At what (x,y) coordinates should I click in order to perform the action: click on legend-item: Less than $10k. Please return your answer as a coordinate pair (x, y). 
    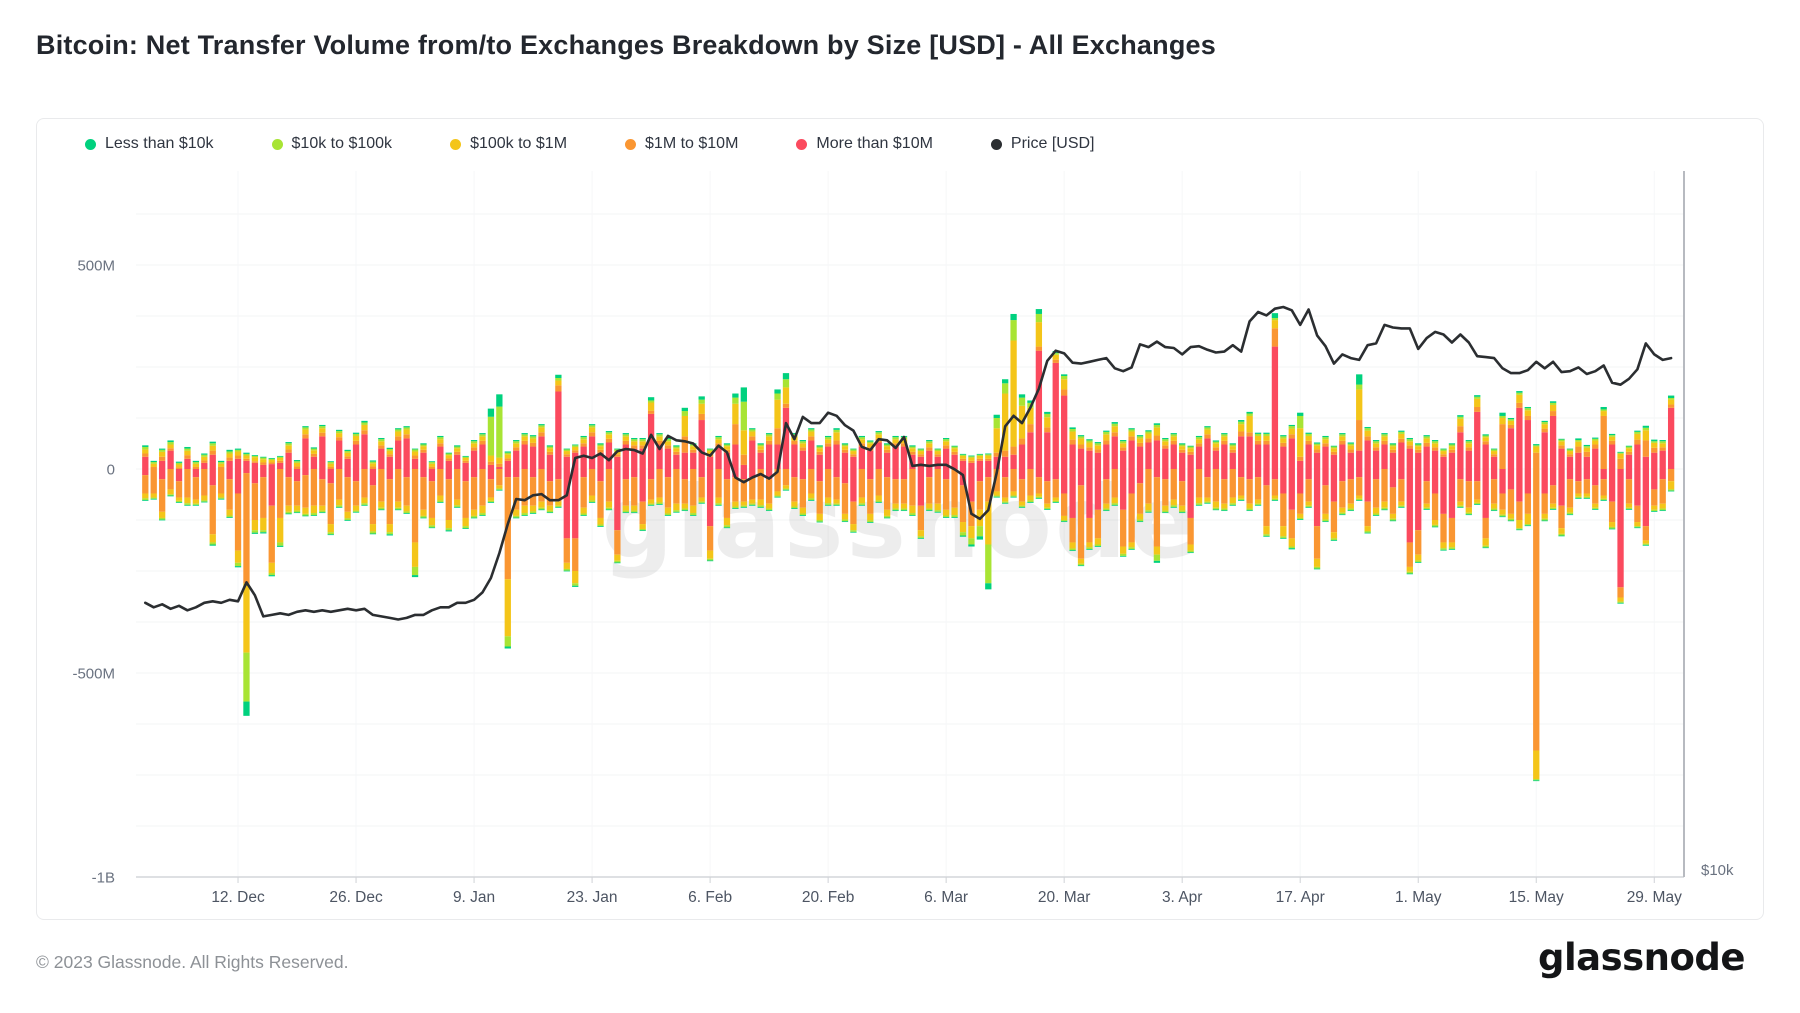
    Looking at the image, I should click on (149, 144).